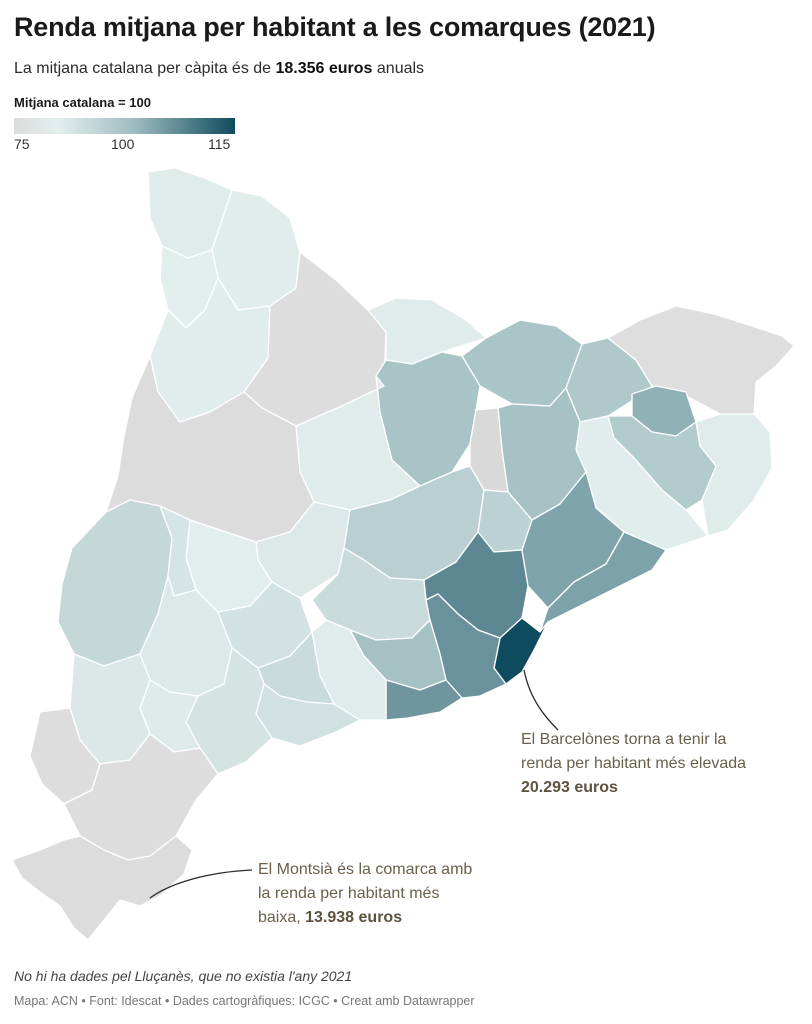 Image resolution: width=812 pixels, height=1024 pixels. I want to click on annotation-barcelones-line2: renda per habitant més elevada, so click(634, 763).